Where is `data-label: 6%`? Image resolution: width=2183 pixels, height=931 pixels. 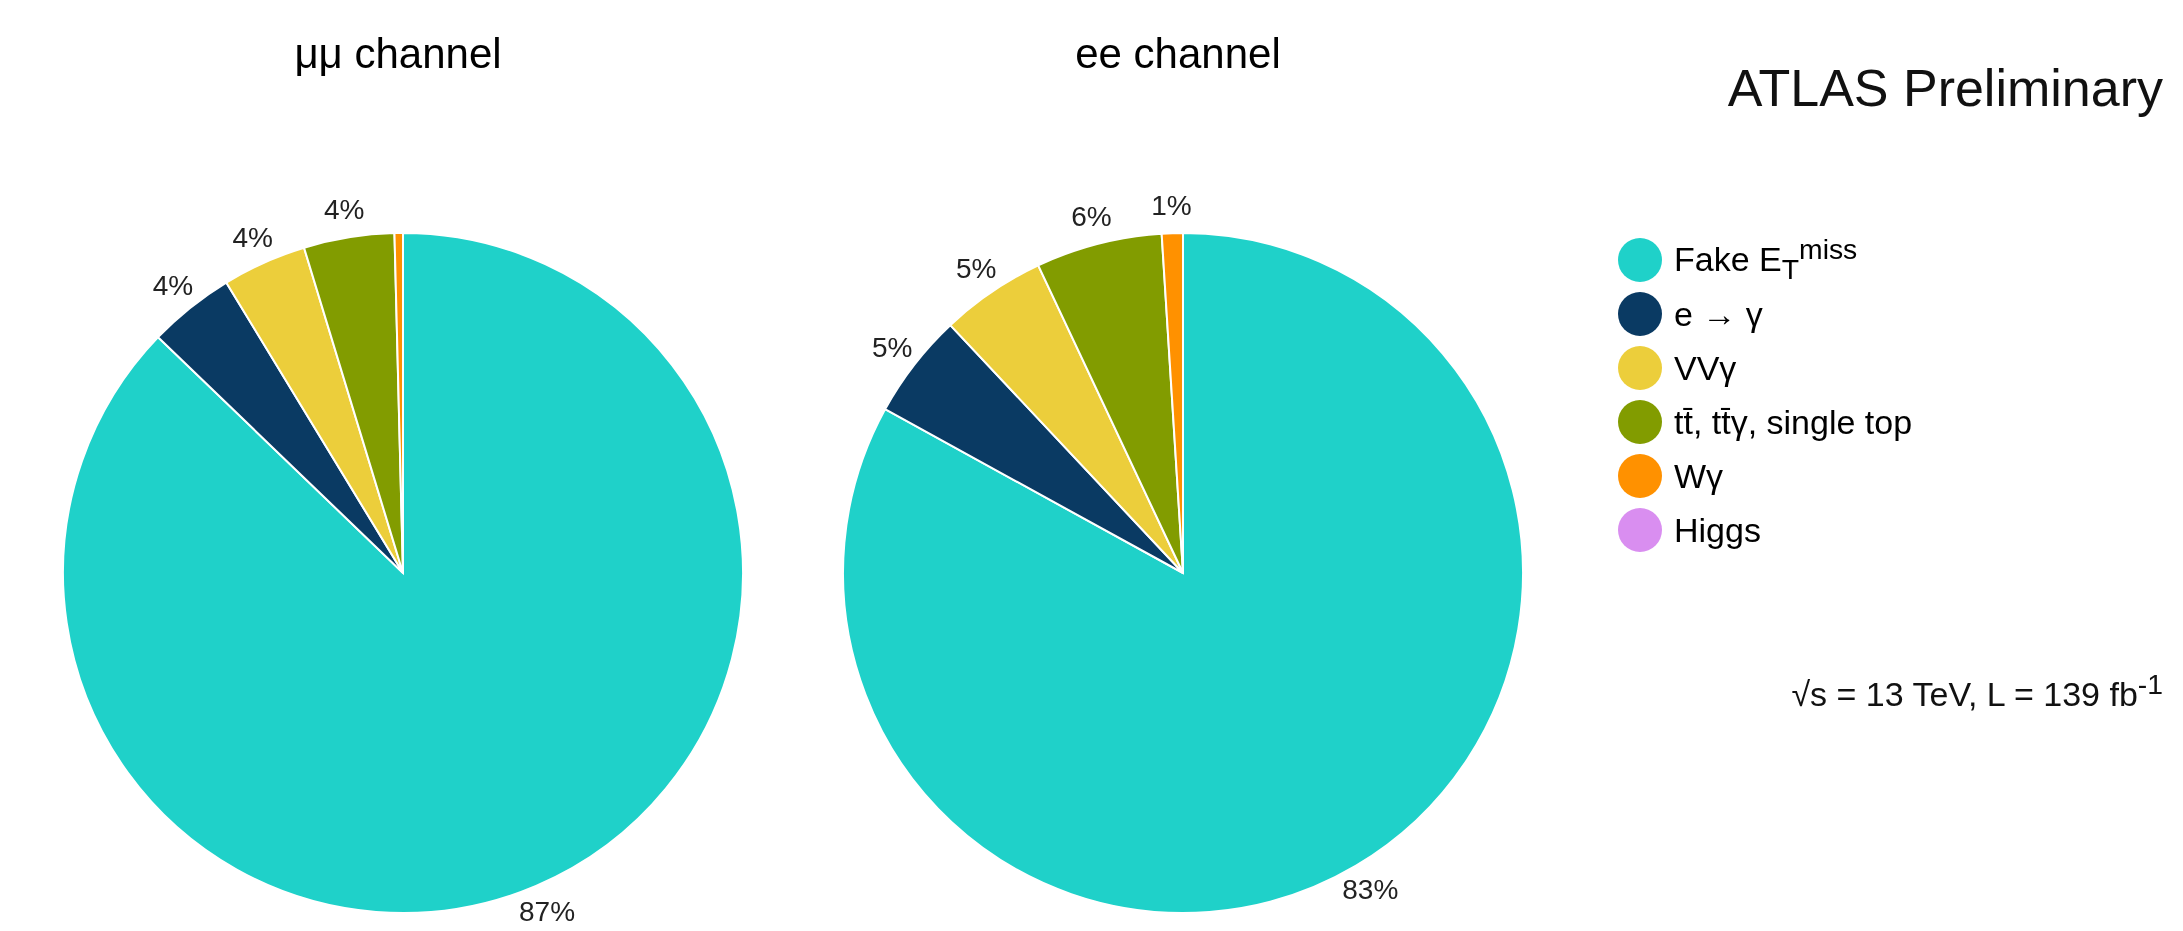 data-label: 6% is located at coordinates (1091, 217).